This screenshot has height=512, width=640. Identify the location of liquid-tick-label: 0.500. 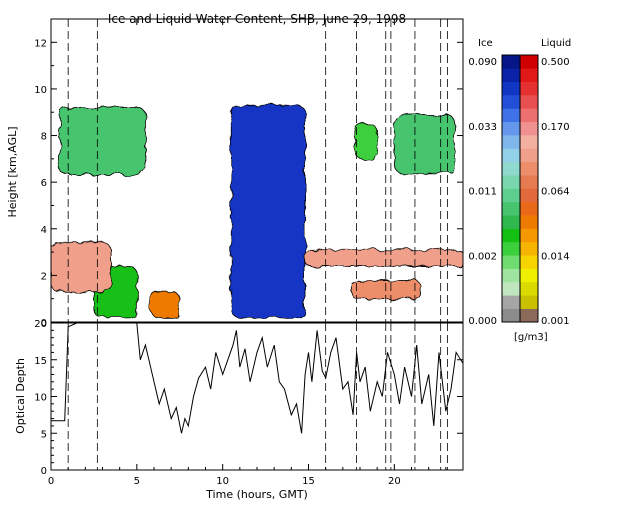
(555, 62).